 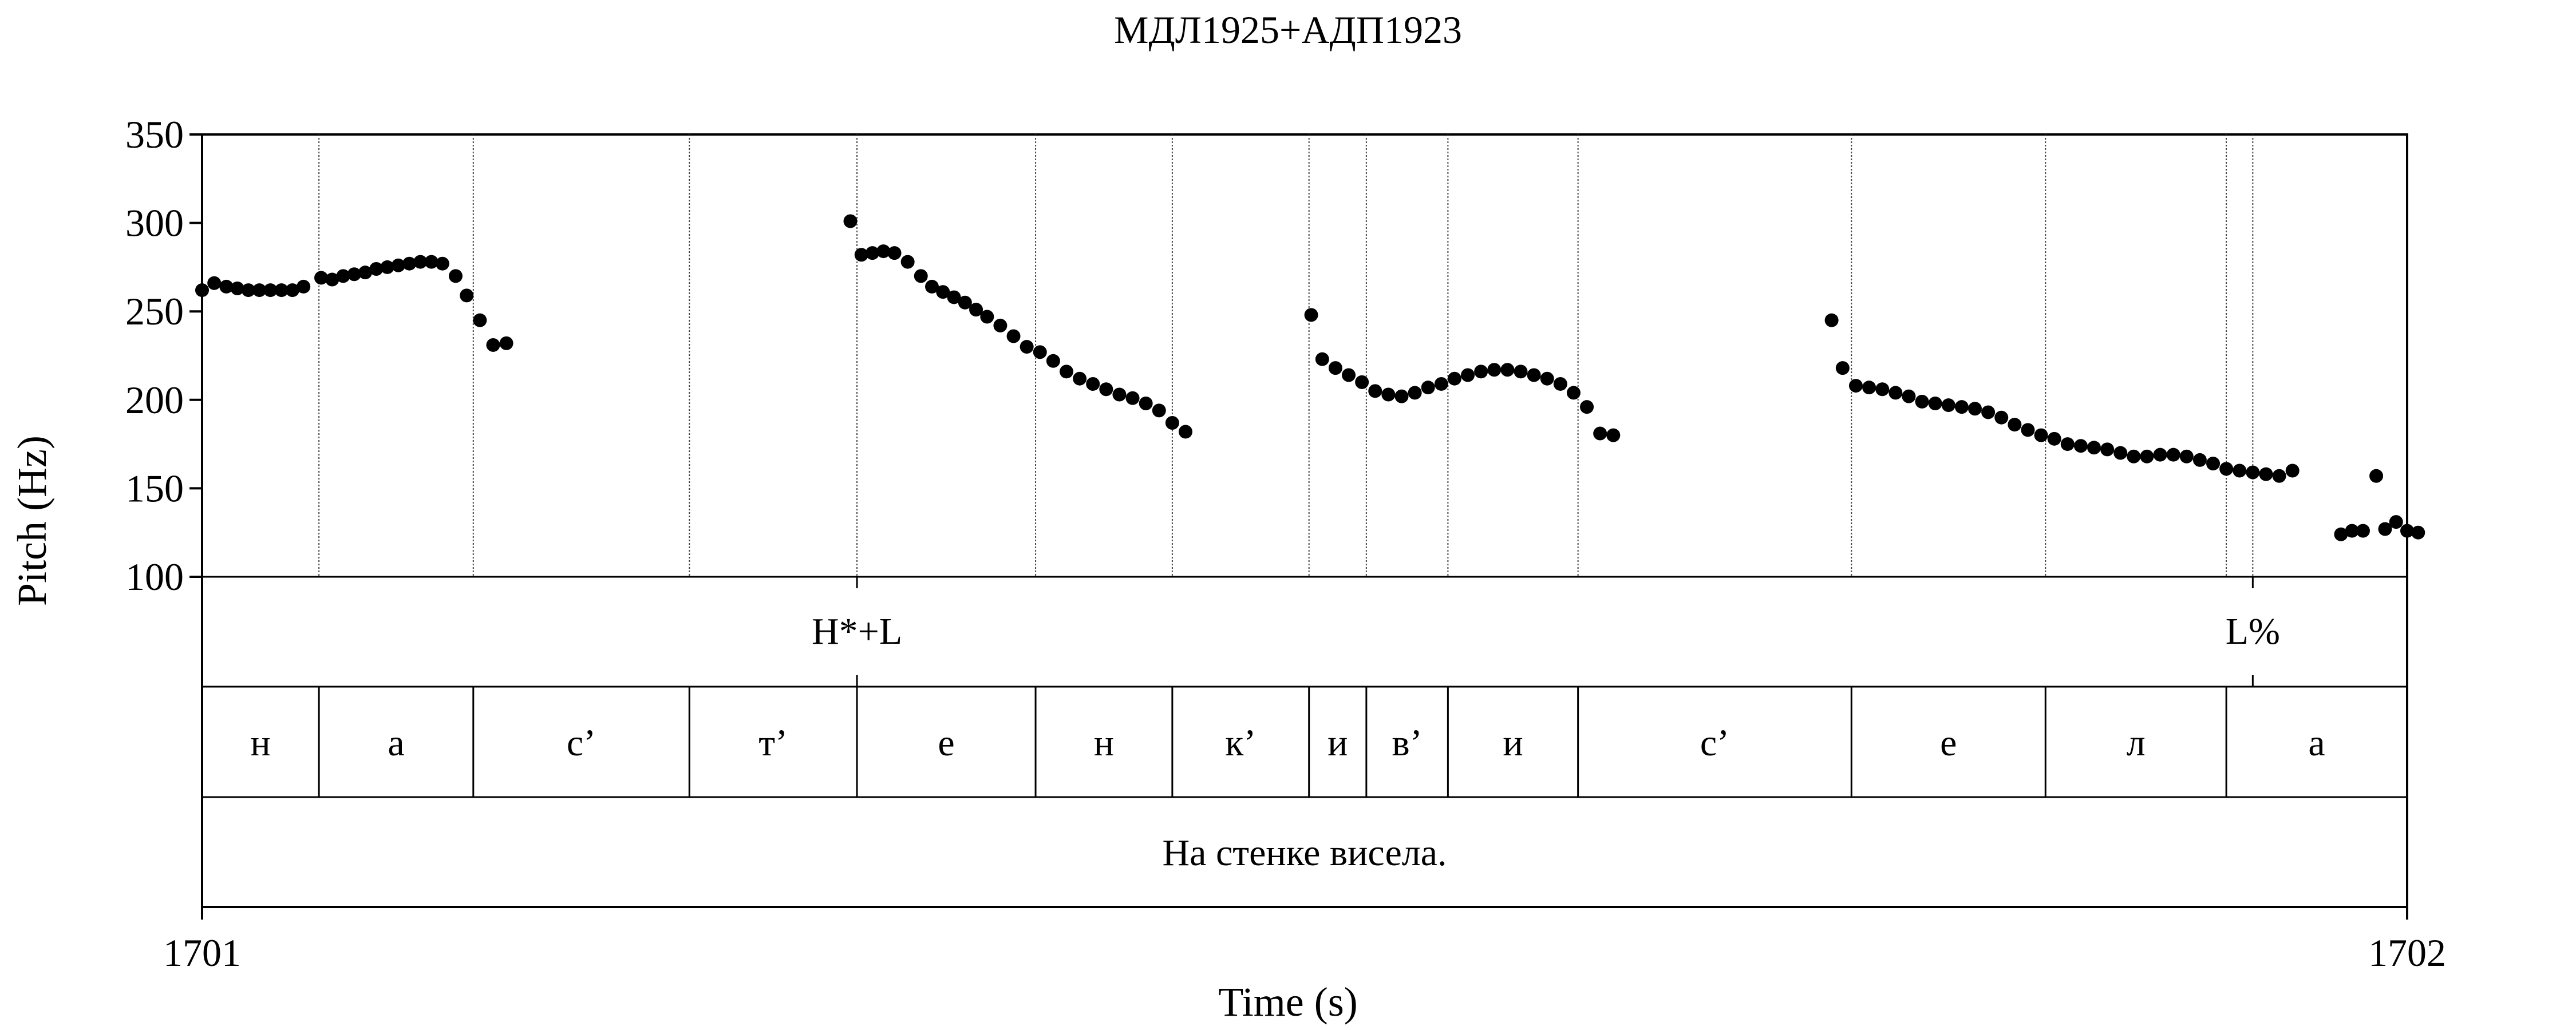 I want to click on y-axis-label: Pitch (Hz), so click(x=32, y=520).